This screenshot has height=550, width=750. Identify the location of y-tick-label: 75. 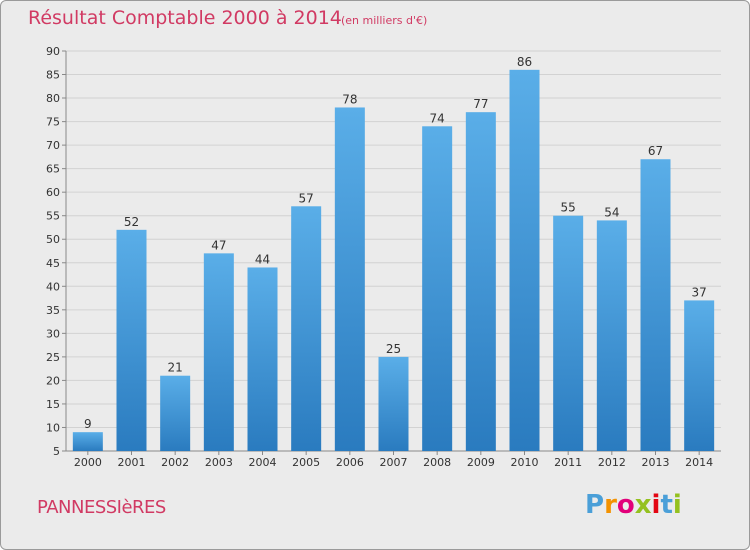
(53, 122).